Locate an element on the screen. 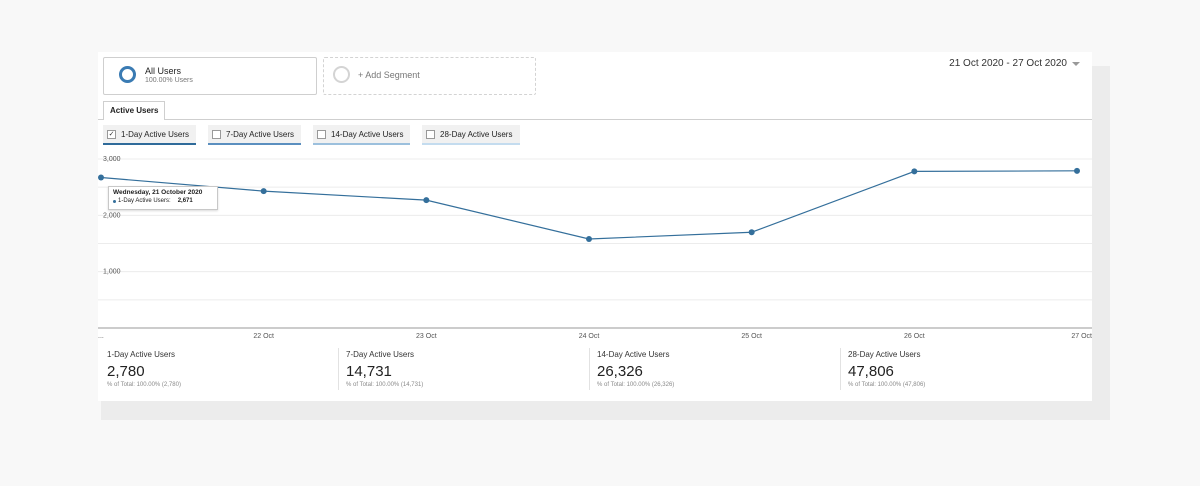 This screenshot has width=1200, height=486. x-tick-label: 26 Oct is located at coordinates (914, 336).